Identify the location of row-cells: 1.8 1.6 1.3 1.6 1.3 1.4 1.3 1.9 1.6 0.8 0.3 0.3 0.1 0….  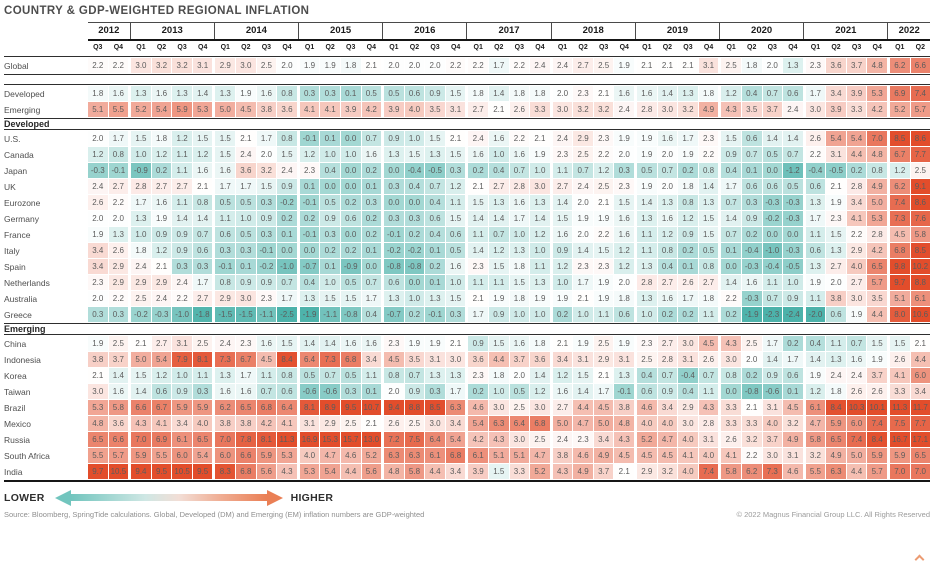
(509, 93).